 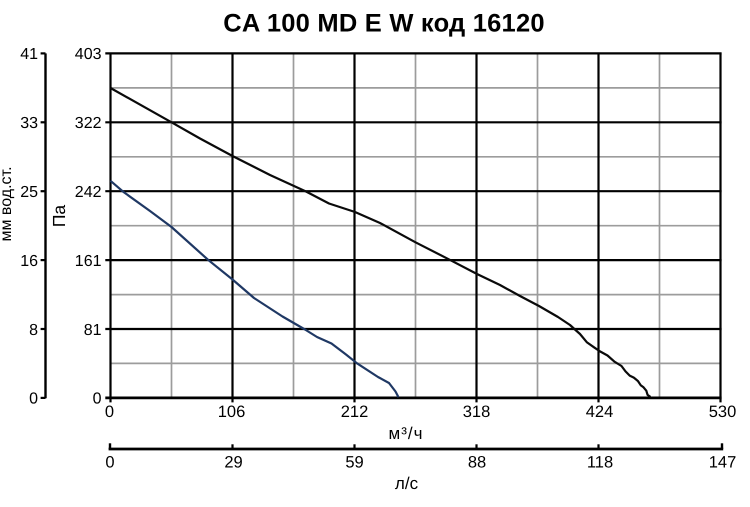 What do you see at coordinates (355, 412) in the screenshot?
I see `svg-text: 212` at bounding box center [355, 412].